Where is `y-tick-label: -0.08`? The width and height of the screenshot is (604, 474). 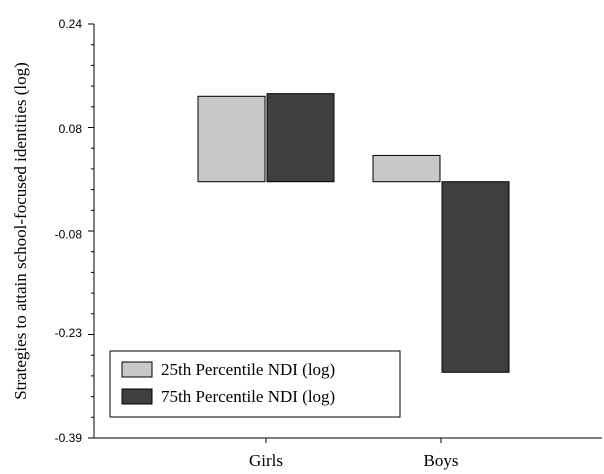 y-tick-label: -0.08 is located at coordinates (69, 234).